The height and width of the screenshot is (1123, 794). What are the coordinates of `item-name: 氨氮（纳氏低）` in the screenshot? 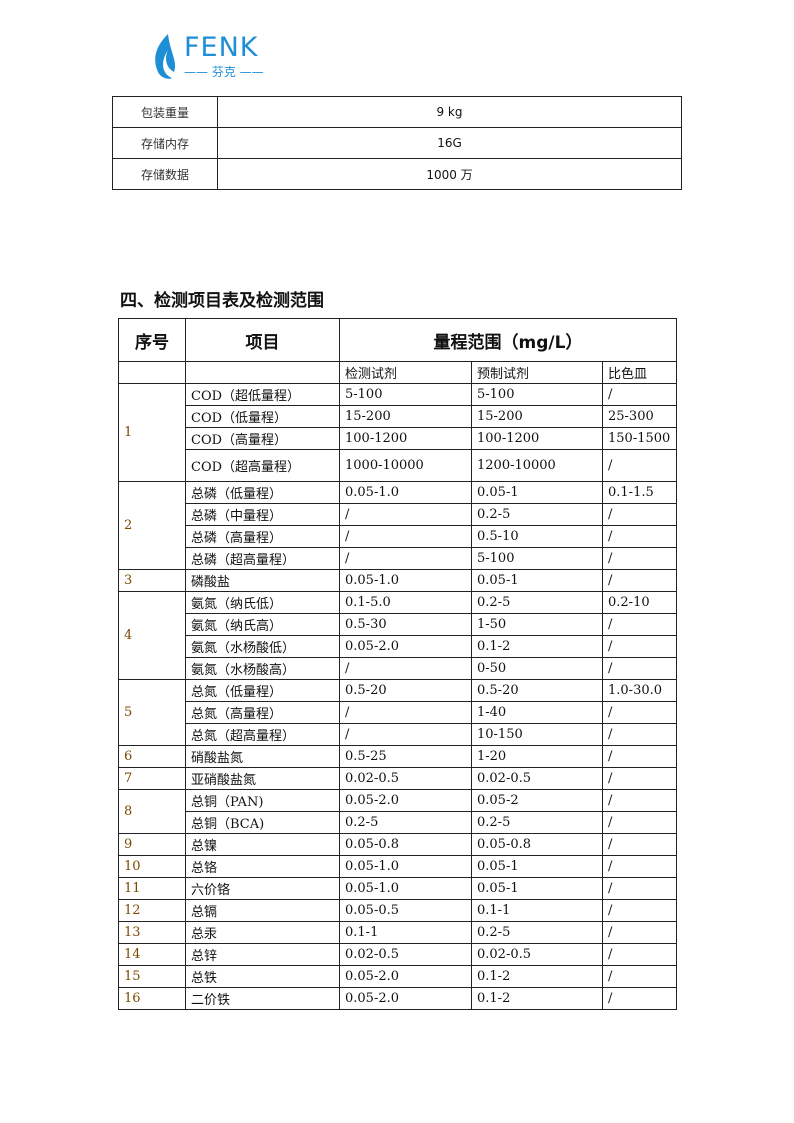 It's located at (262, 602).